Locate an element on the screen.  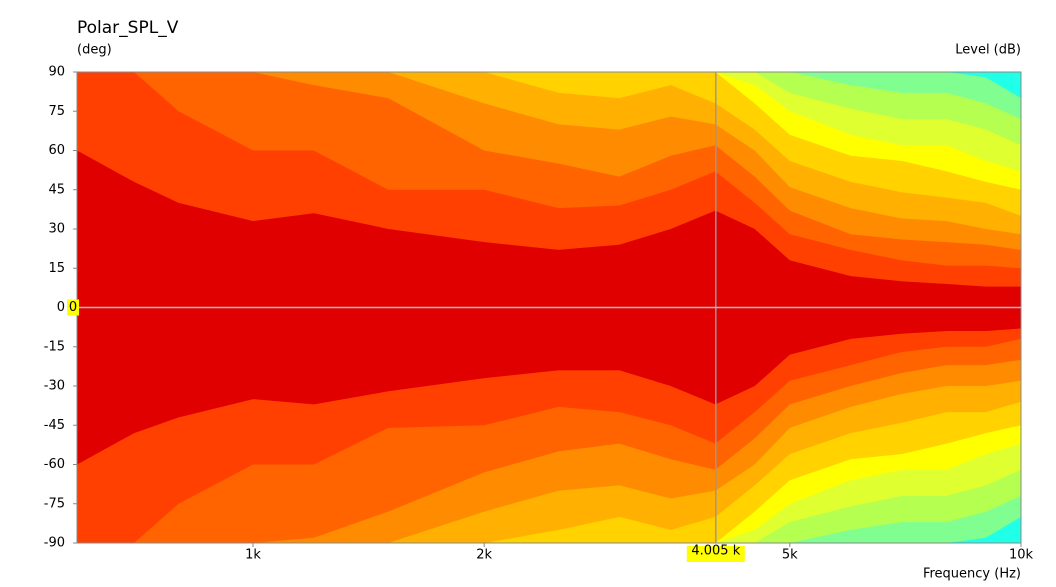
cursor-x-label: 4.005 k is located at coordinates (715, 551).